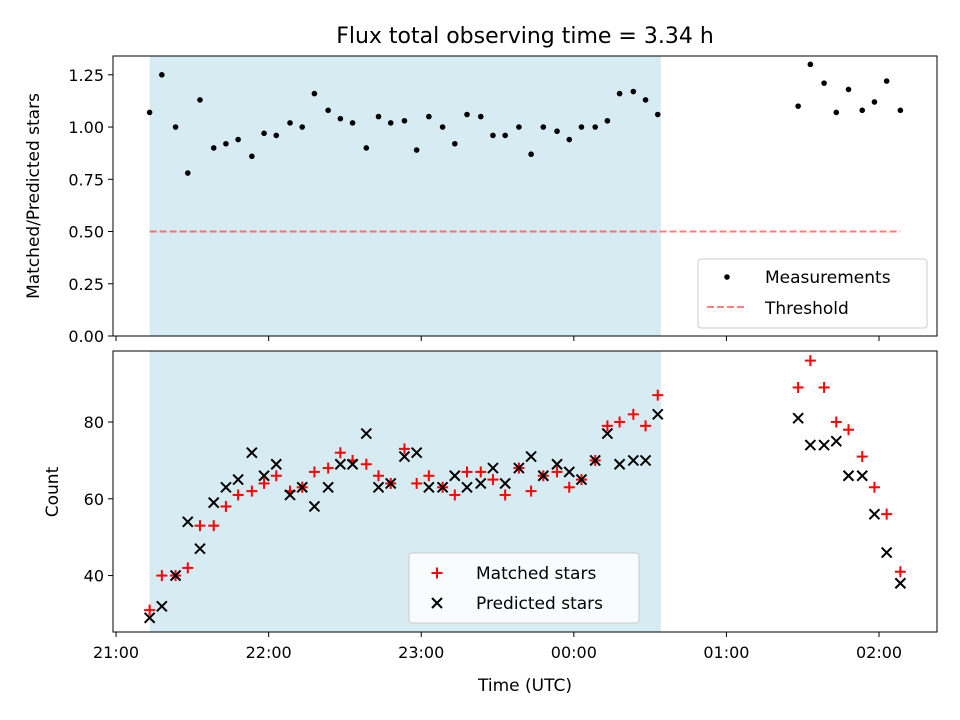  What do you see at coordinates (437, 573) in the screenshot?
I see `legend-matched-marker` at bounding box center [437, 573].